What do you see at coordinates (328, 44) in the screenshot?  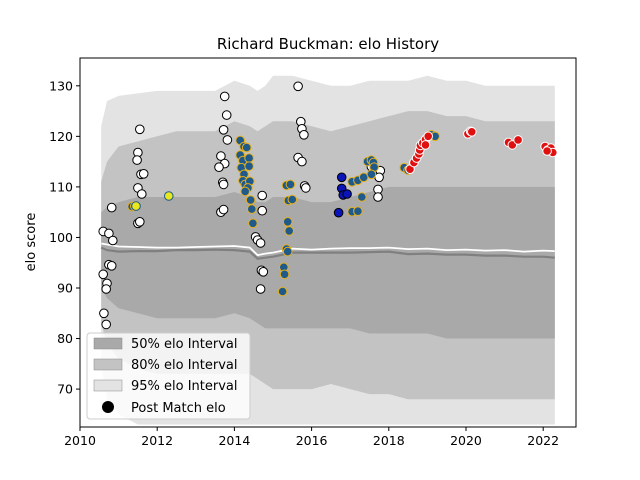 I see `chart-title: Richard Buckman: elo History` at bounding box center [328, 44].